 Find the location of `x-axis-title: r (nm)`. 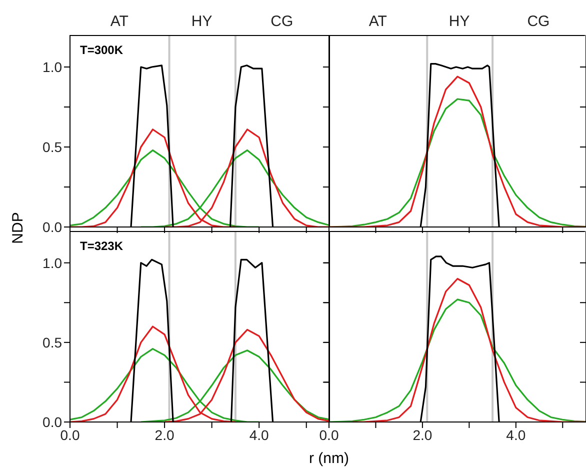

x-axis-title: r (nm) is located at coordinates (329, 458).